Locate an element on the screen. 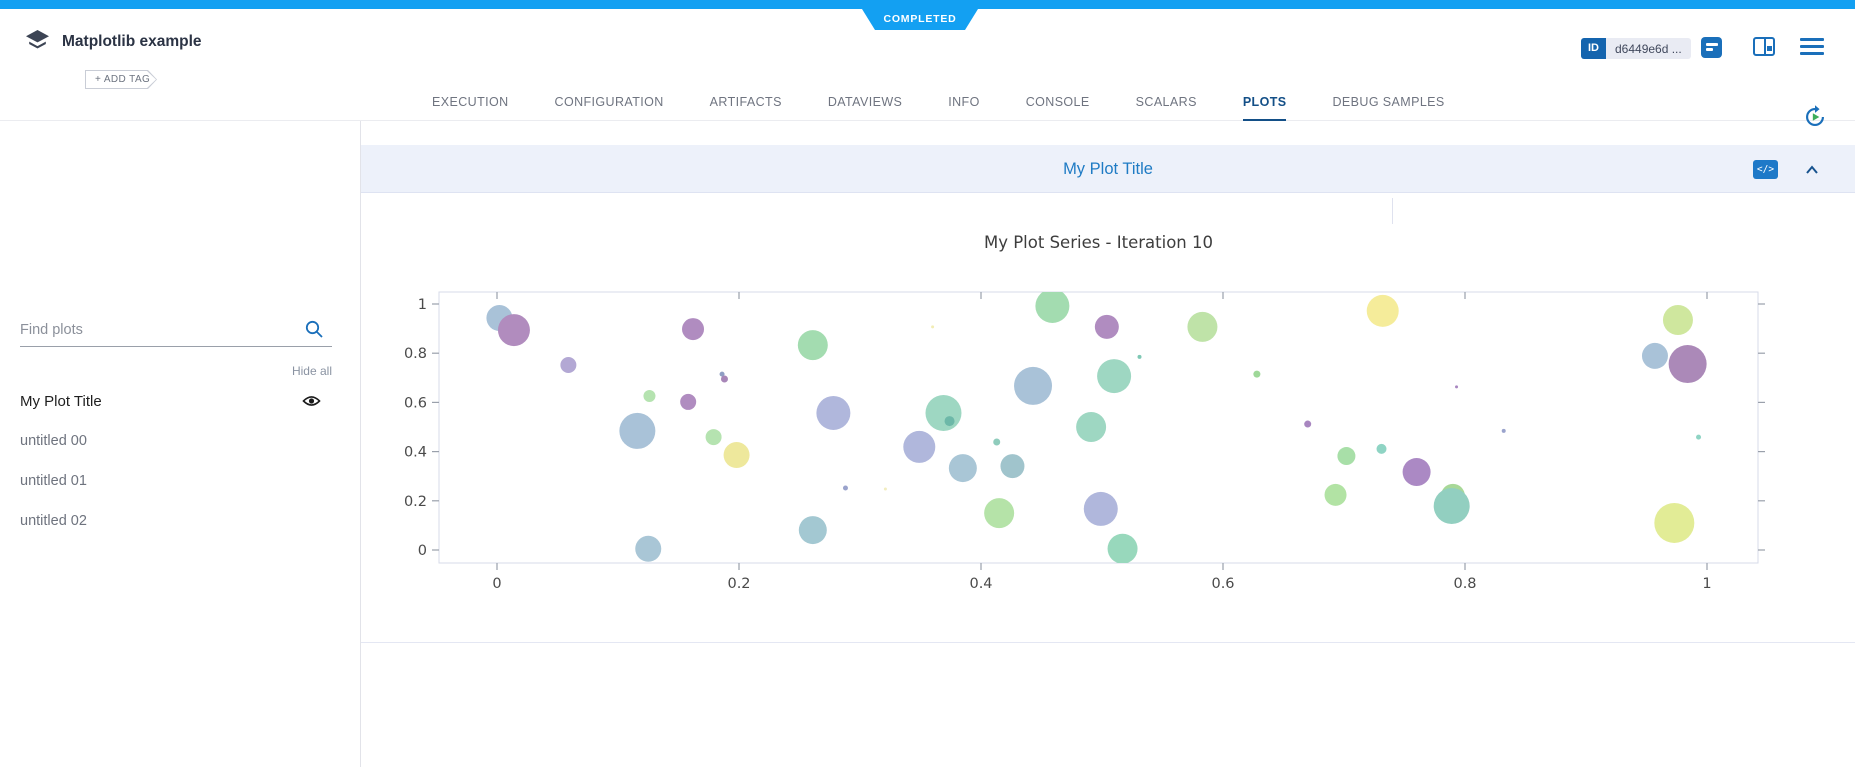 This screenshot has height=767, width=1855. tab-execution: EXECUTION is located at coordinates (470, 102).